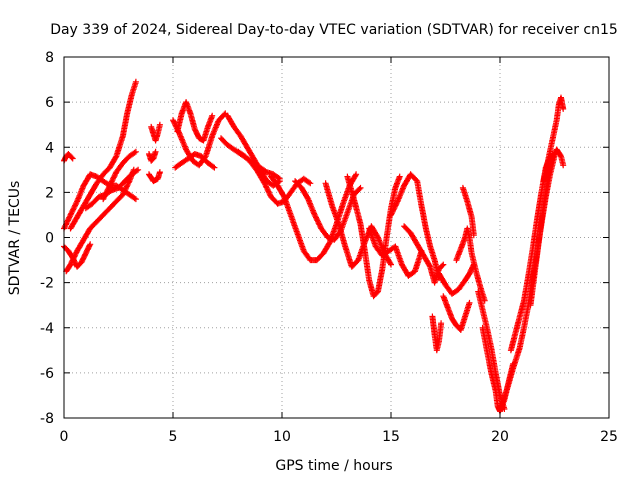 The width and height of the screenshot is (640, 480). Describe the element at coordinates (49, 239) in the screenshot. I see `y-tick-label: 0` at that location.